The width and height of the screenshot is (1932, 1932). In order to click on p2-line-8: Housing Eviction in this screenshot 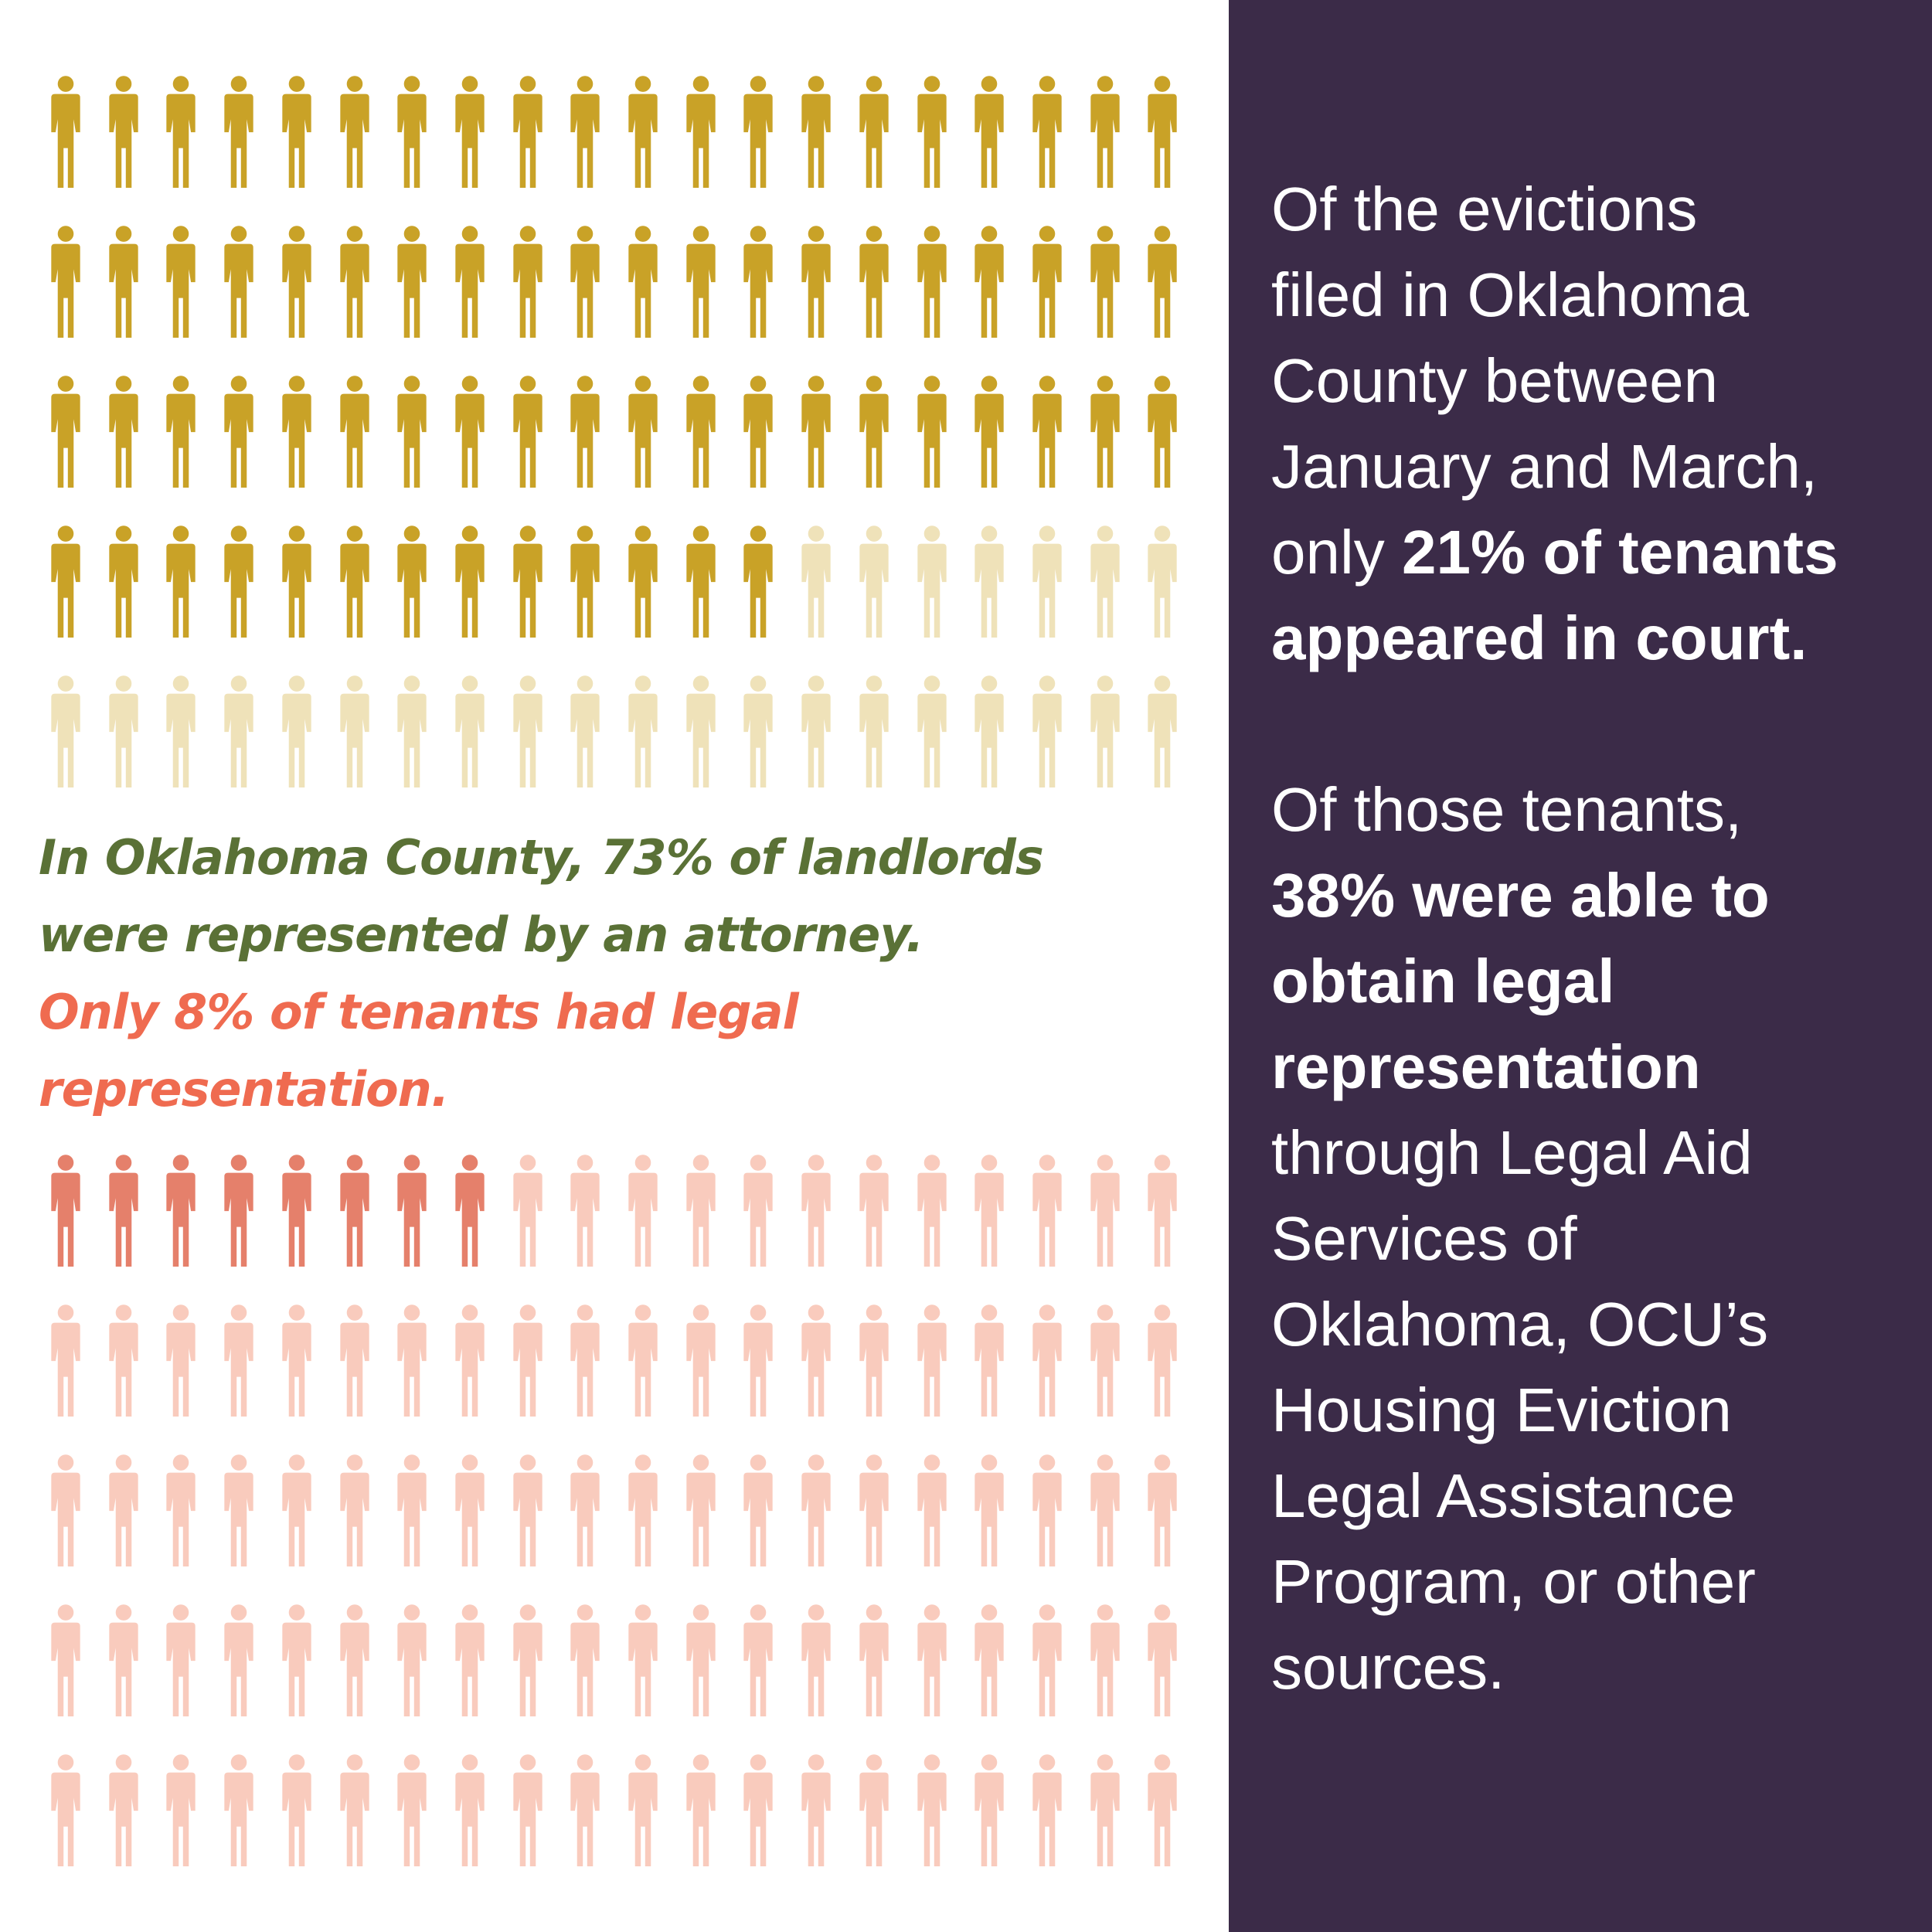, I will do `click(1502, 1410)`.